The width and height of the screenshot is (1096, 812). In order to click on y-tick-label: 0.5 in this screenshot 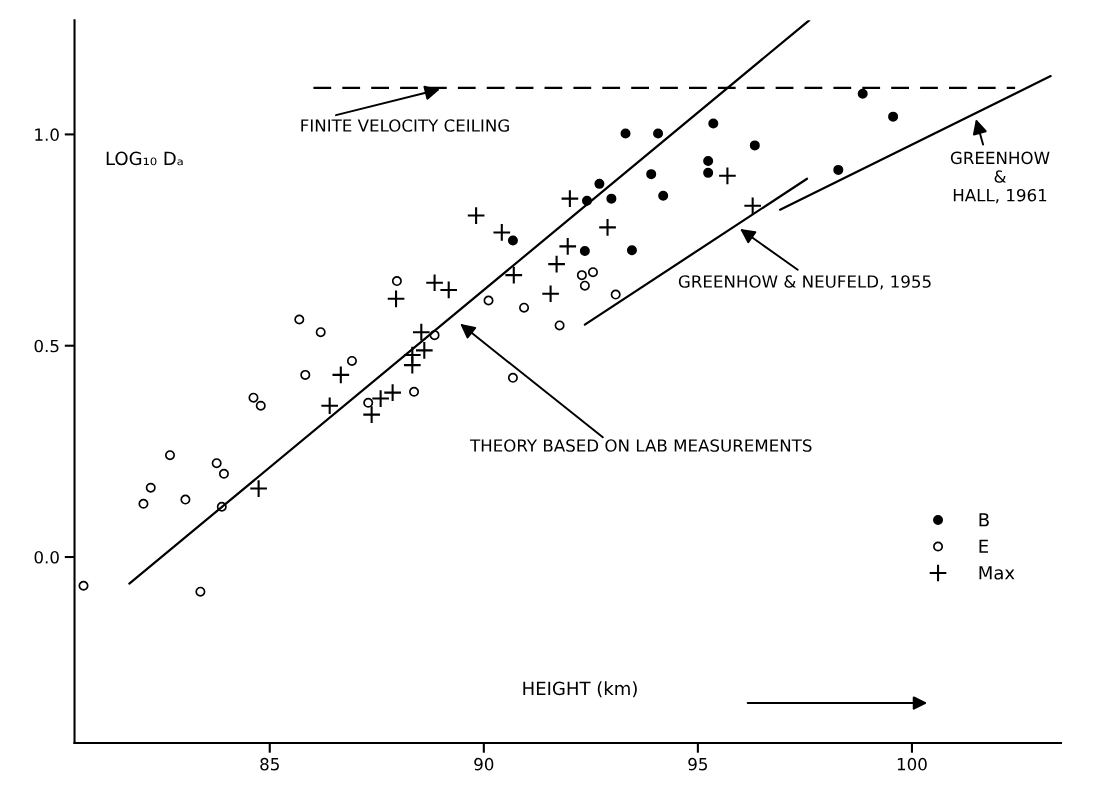, I will do `click(46, 346)`.